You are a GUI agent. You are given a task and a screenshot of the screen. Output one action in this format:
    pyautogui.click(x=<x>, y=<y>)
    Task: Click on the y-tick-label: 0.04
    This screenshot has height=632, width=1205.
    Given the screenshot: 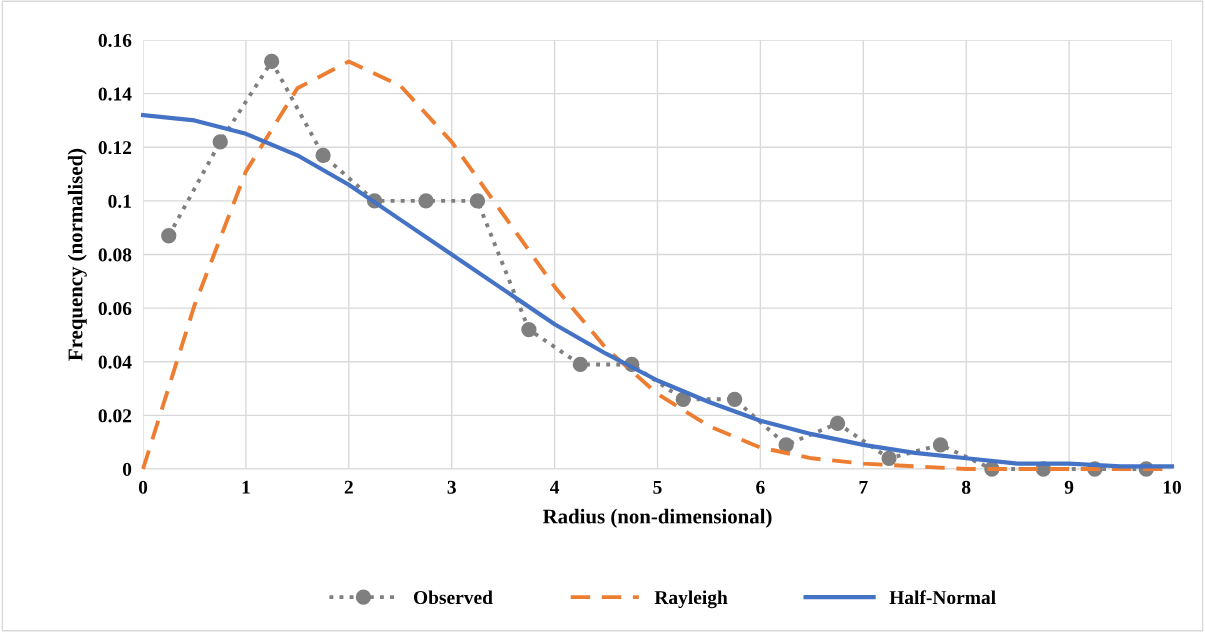 What is the action you would take?
    pyautogui.click(x=115, y=362)
    